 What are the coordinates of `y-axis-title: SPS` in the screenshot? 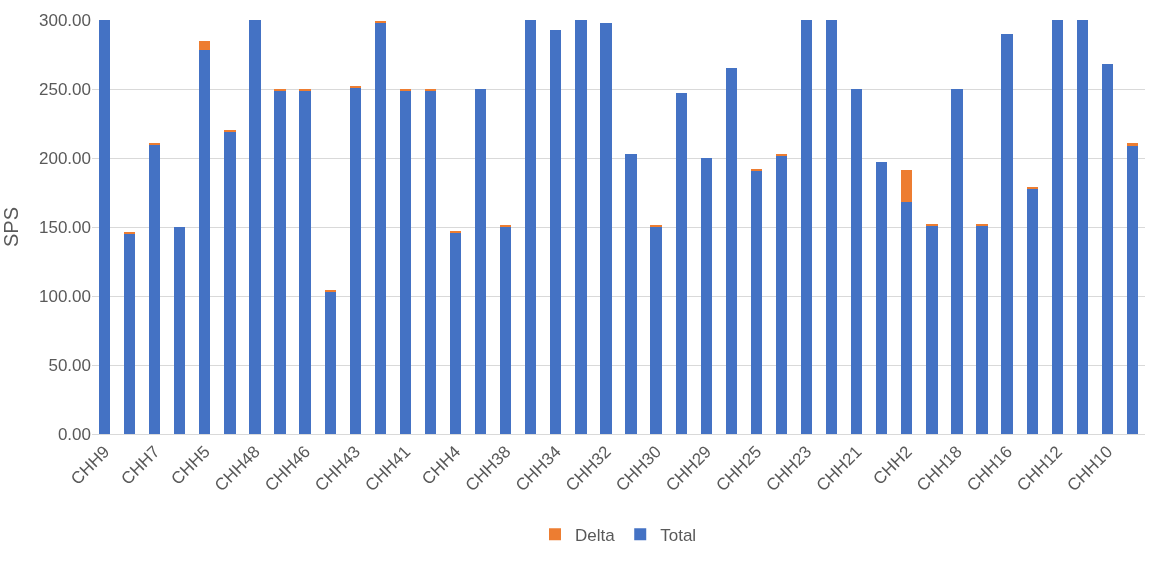 It's located at (11, 227).